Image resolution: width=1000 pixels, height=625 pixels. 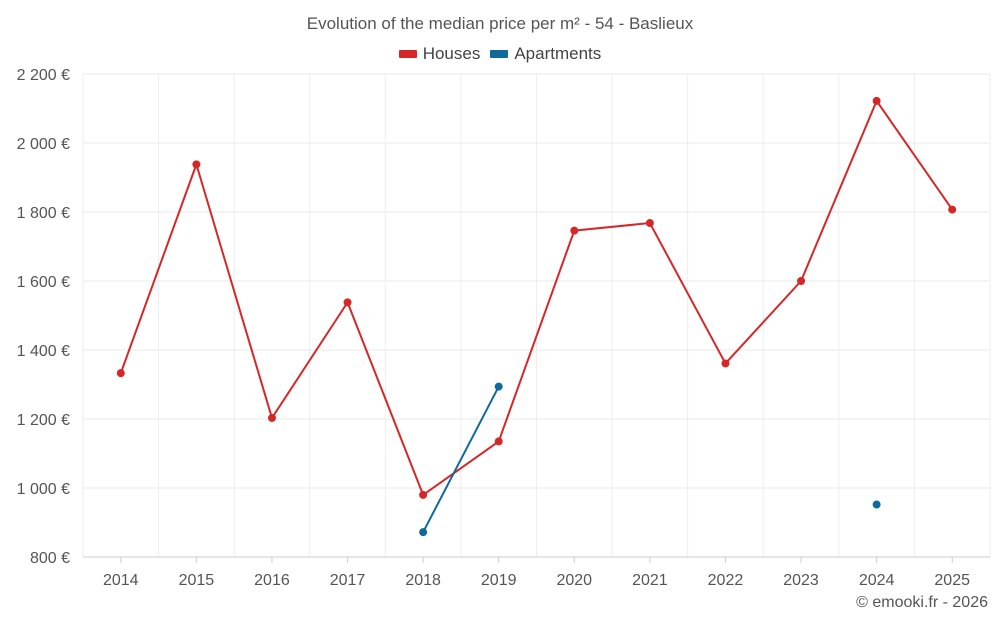 I want to click on x-tick-label: 2024, so click(x=877, y=580).